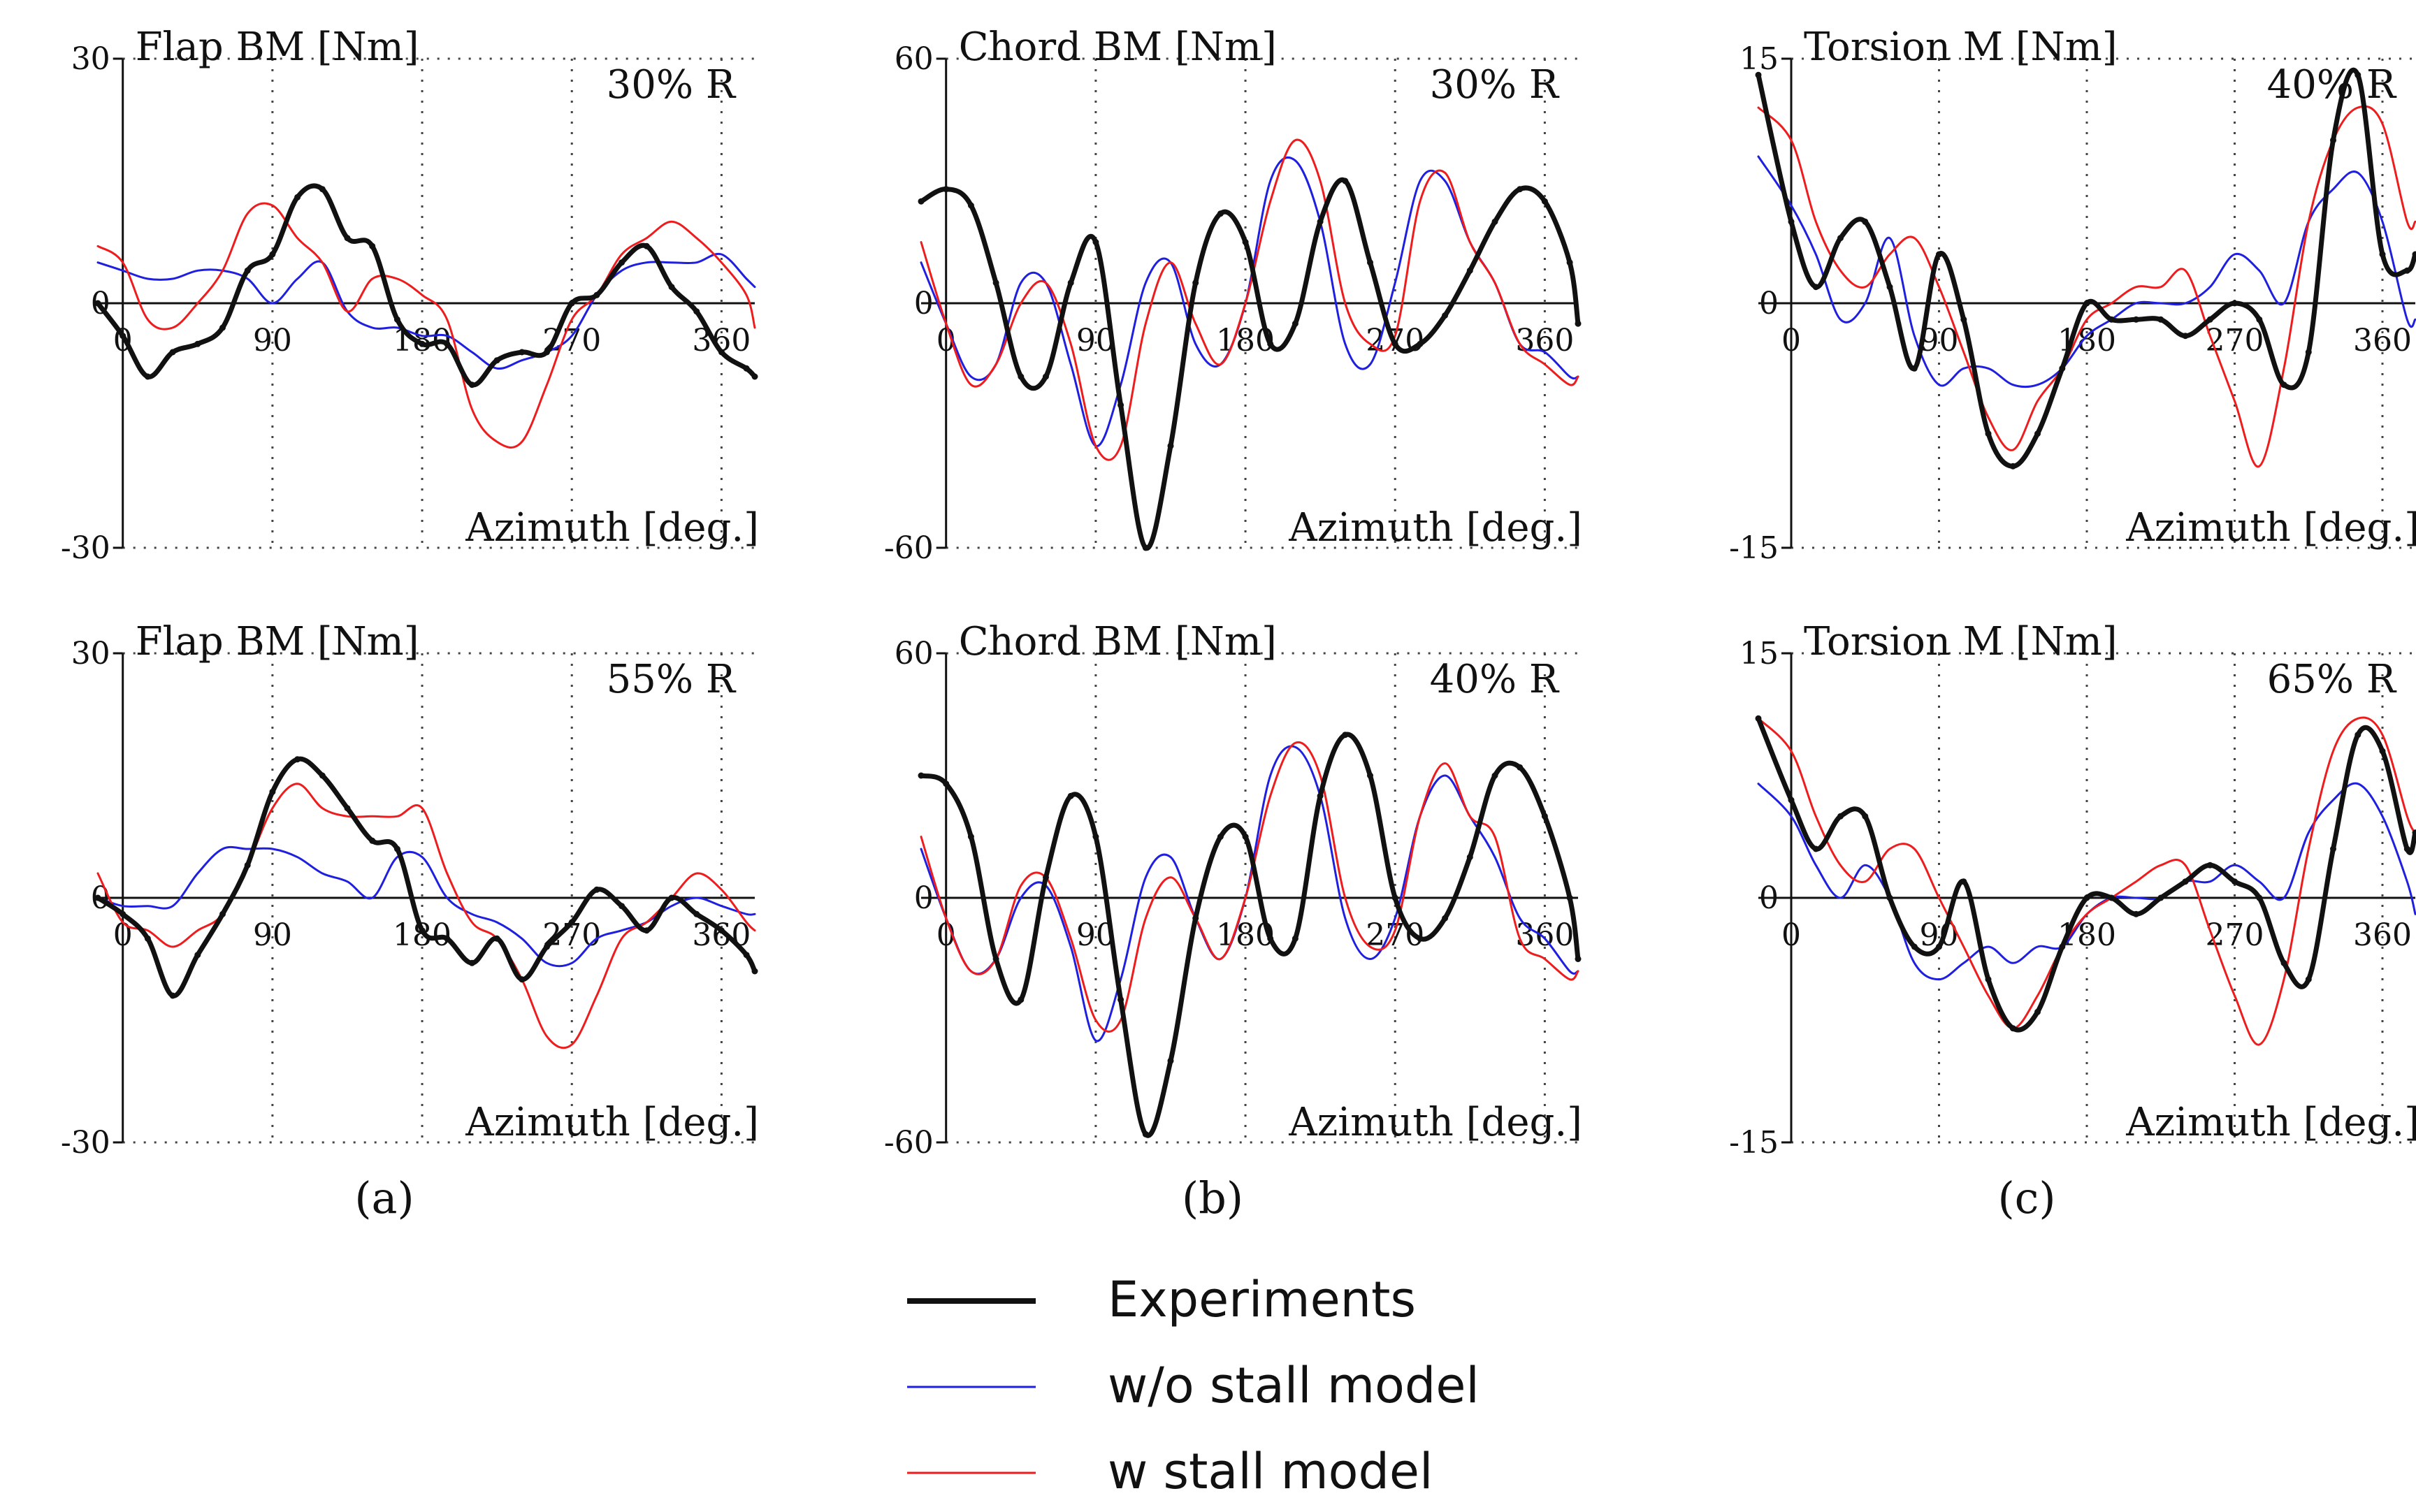 Image resolution: width=2416 pixels, height=1512 pixels. I want to click on panel-title: Flap BM [Nm], so click(277, 641).